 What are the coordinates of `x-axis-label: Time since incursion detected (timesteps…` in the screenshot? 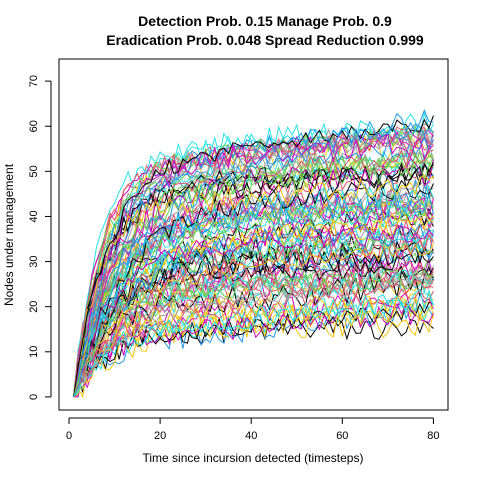 It's located at (253, 458).